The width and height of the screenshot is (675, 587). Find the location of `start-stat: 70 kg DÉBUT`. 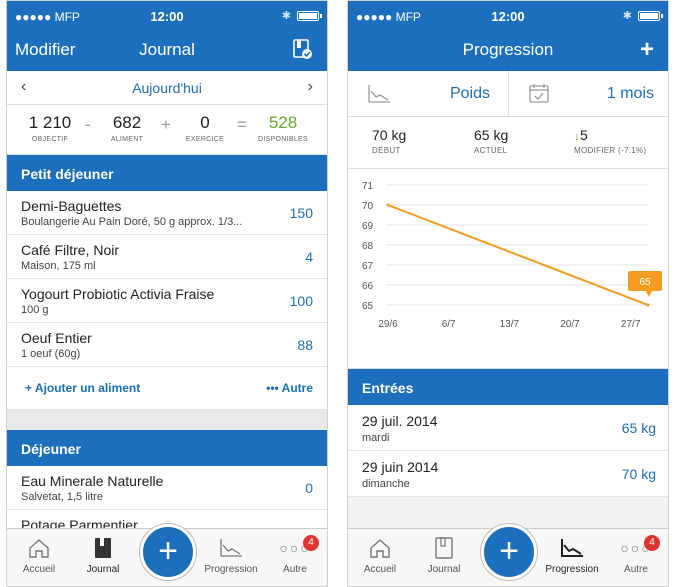

start-stat: 70 kg DÉBUT is located at coordinates (389, 141).